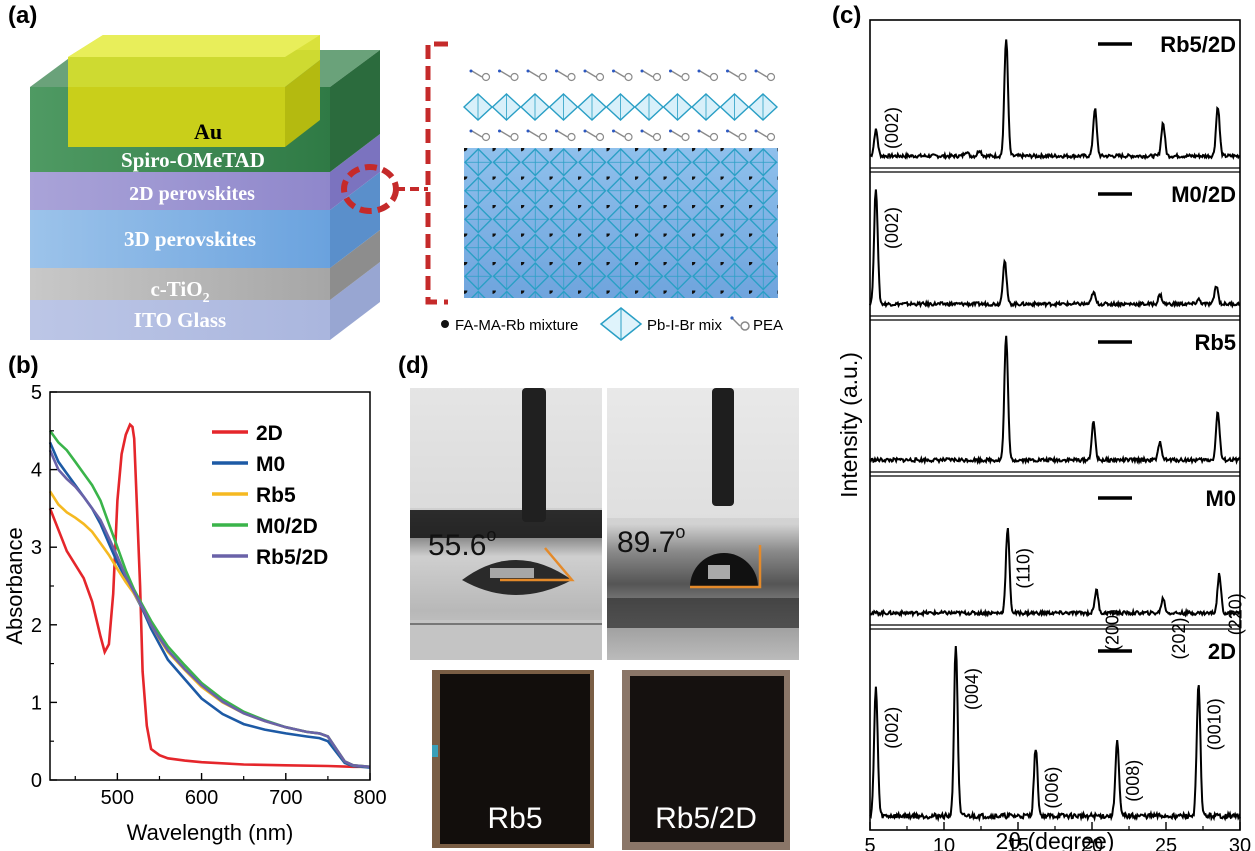 This screenshot has height=851, width=1255. Describe the element at coordinates (1092, 843) in the screenshot. I see `x-tick-label: 20` at that location.